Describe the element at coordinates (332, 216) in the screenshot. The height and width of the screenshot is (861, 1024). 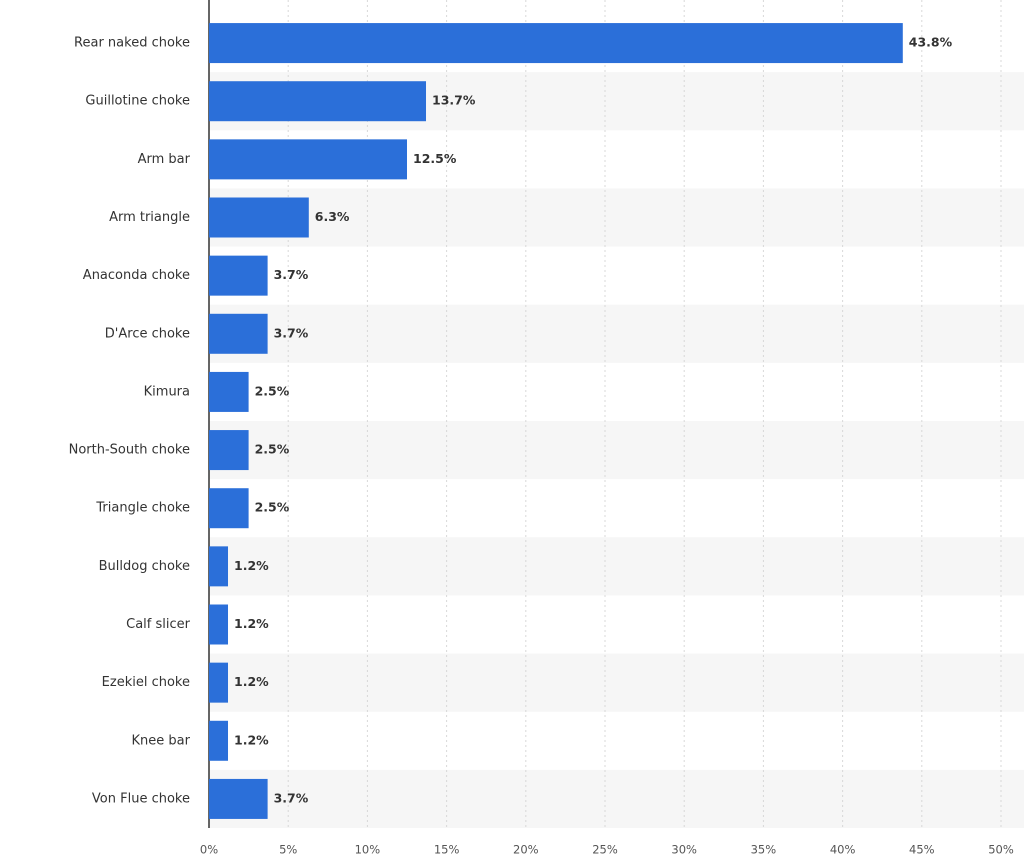
I see `value-label: 6.3%` at that location.